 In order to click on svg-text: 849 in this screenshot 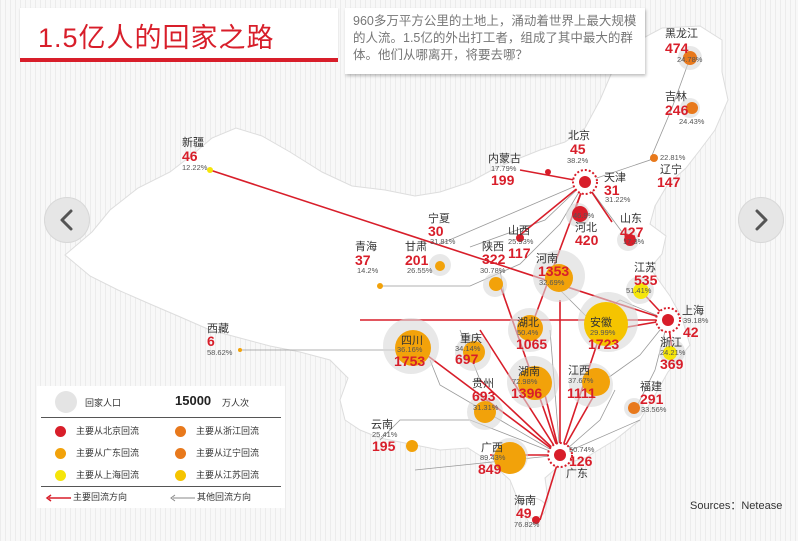, I will do `click(490, 469)`.